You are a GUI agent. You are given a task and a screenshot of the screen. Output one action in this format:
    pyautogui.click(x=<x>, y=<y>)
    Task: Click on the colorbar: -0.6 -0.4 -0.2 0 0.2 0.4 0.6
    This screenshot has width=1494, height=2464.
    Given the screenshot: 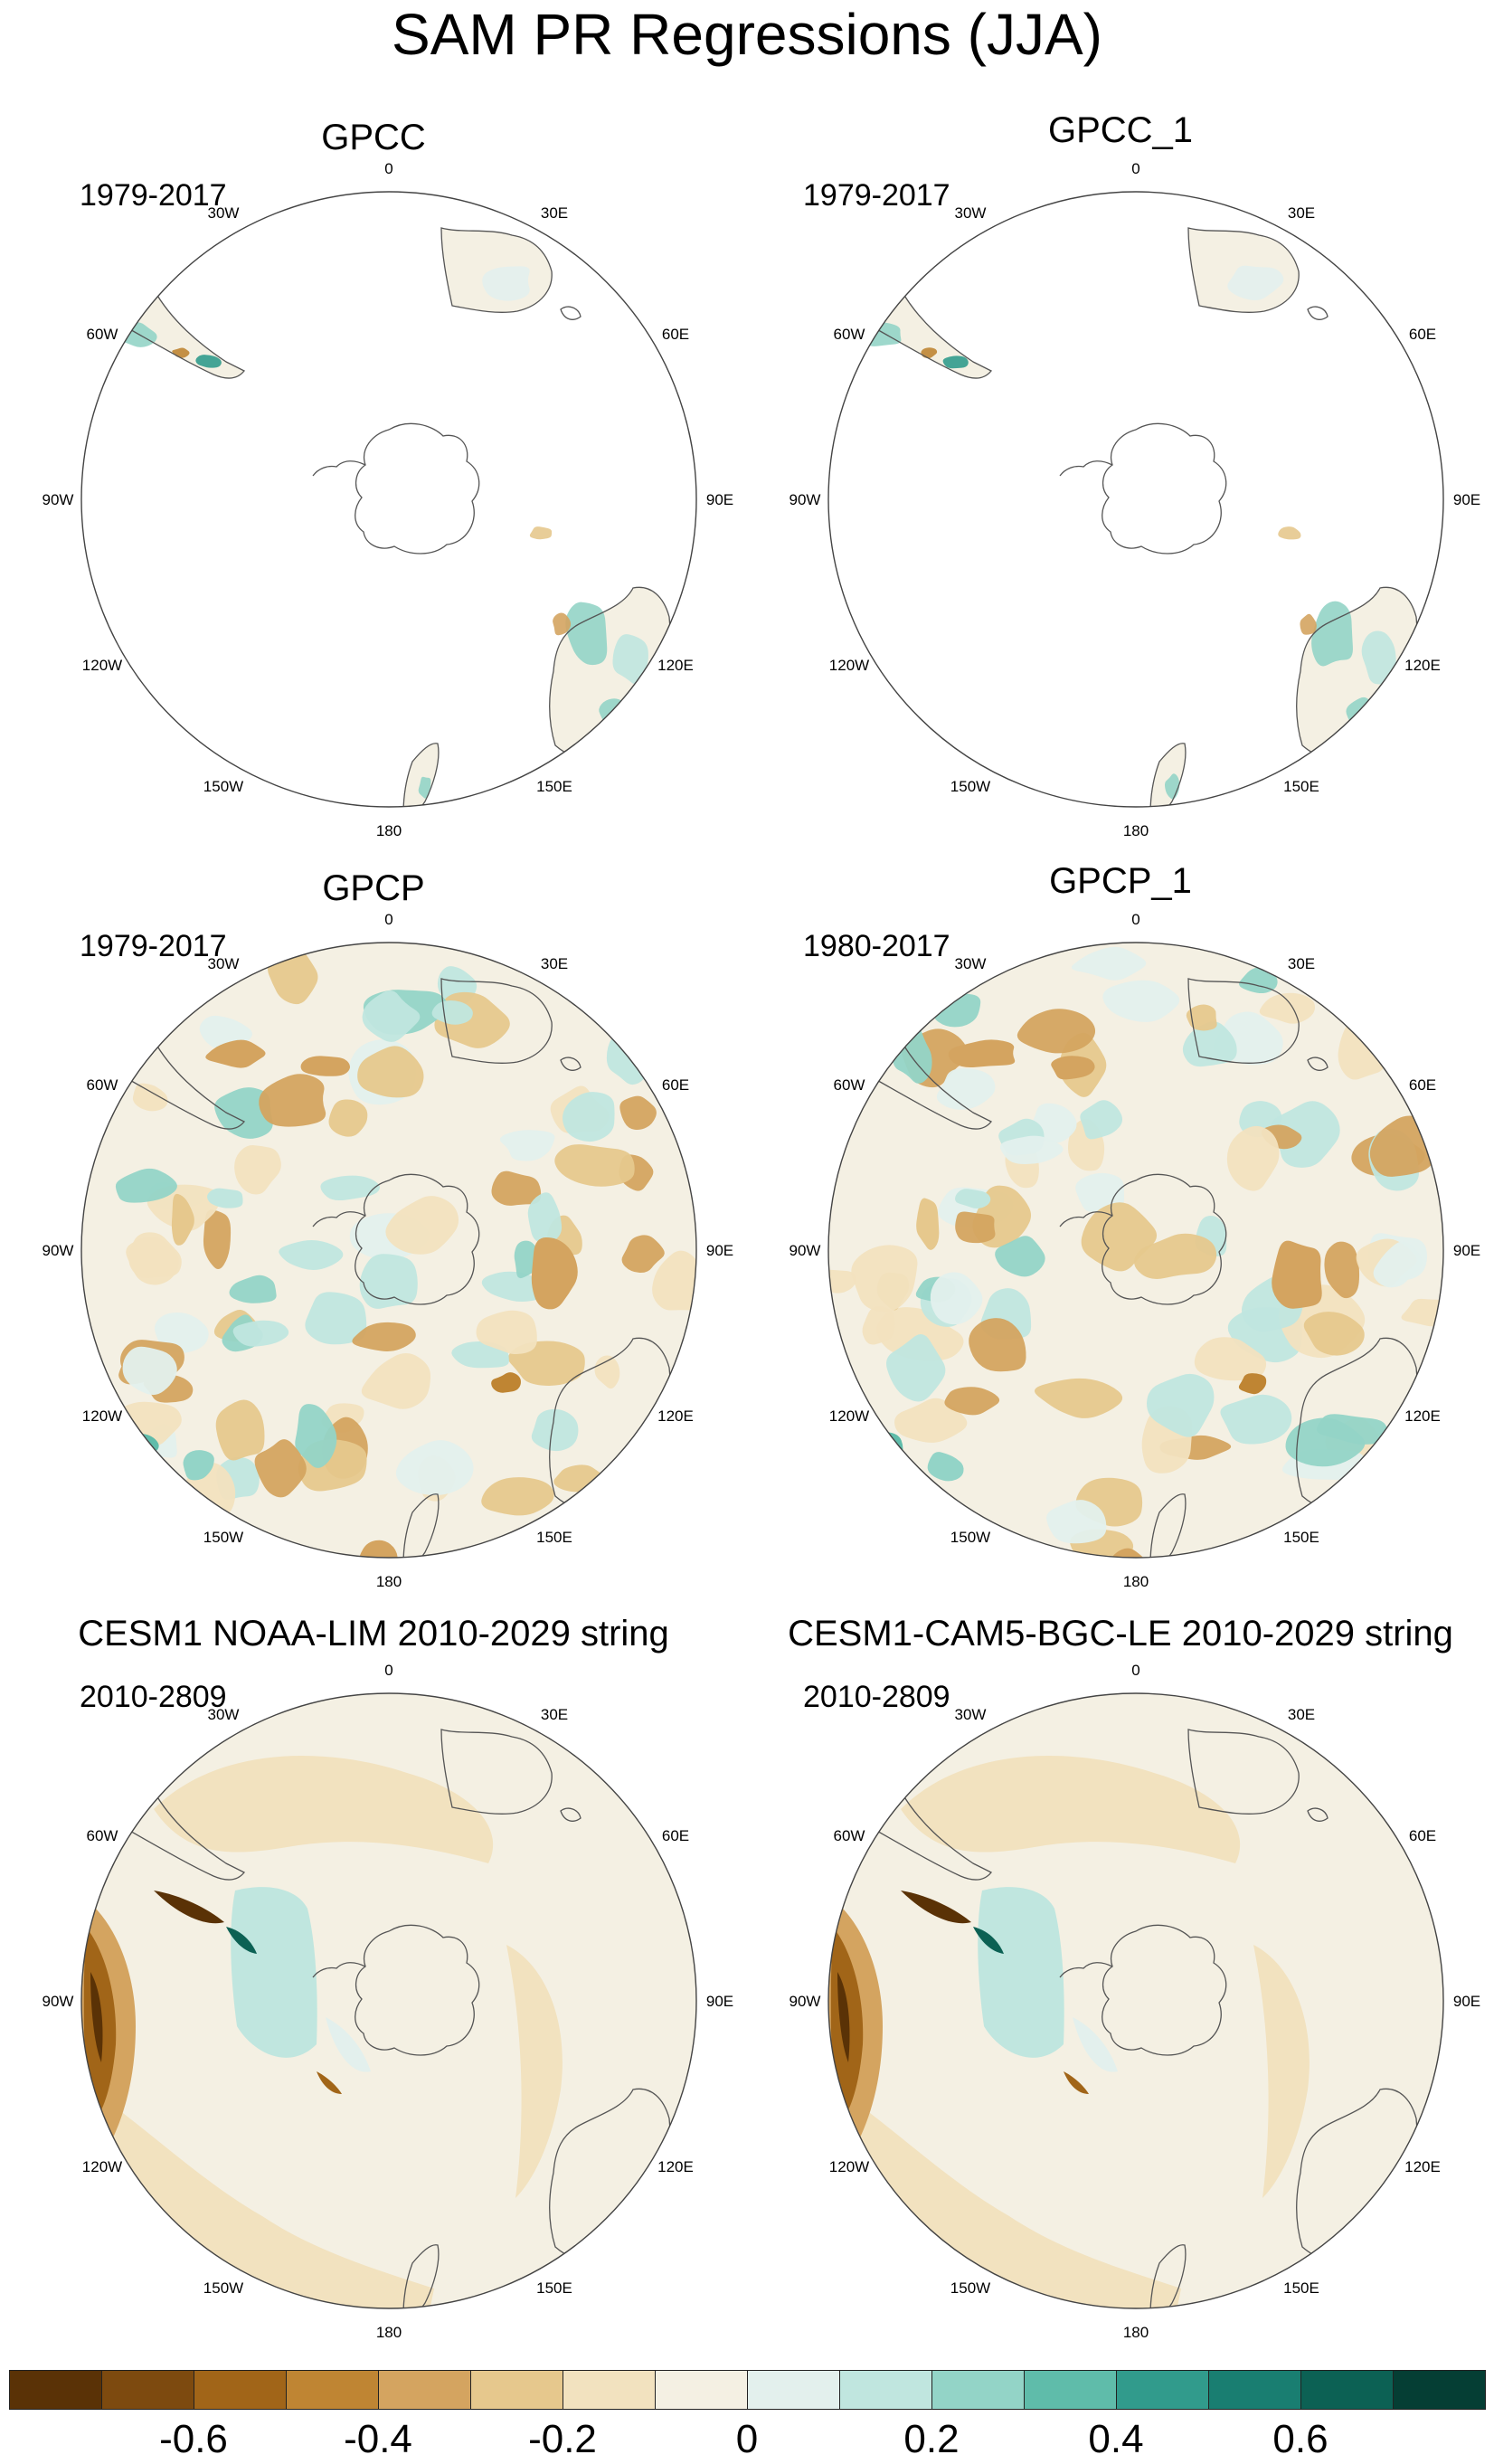 What is the action you would take?
    pyautogui.click(x=747, y=2417)
    